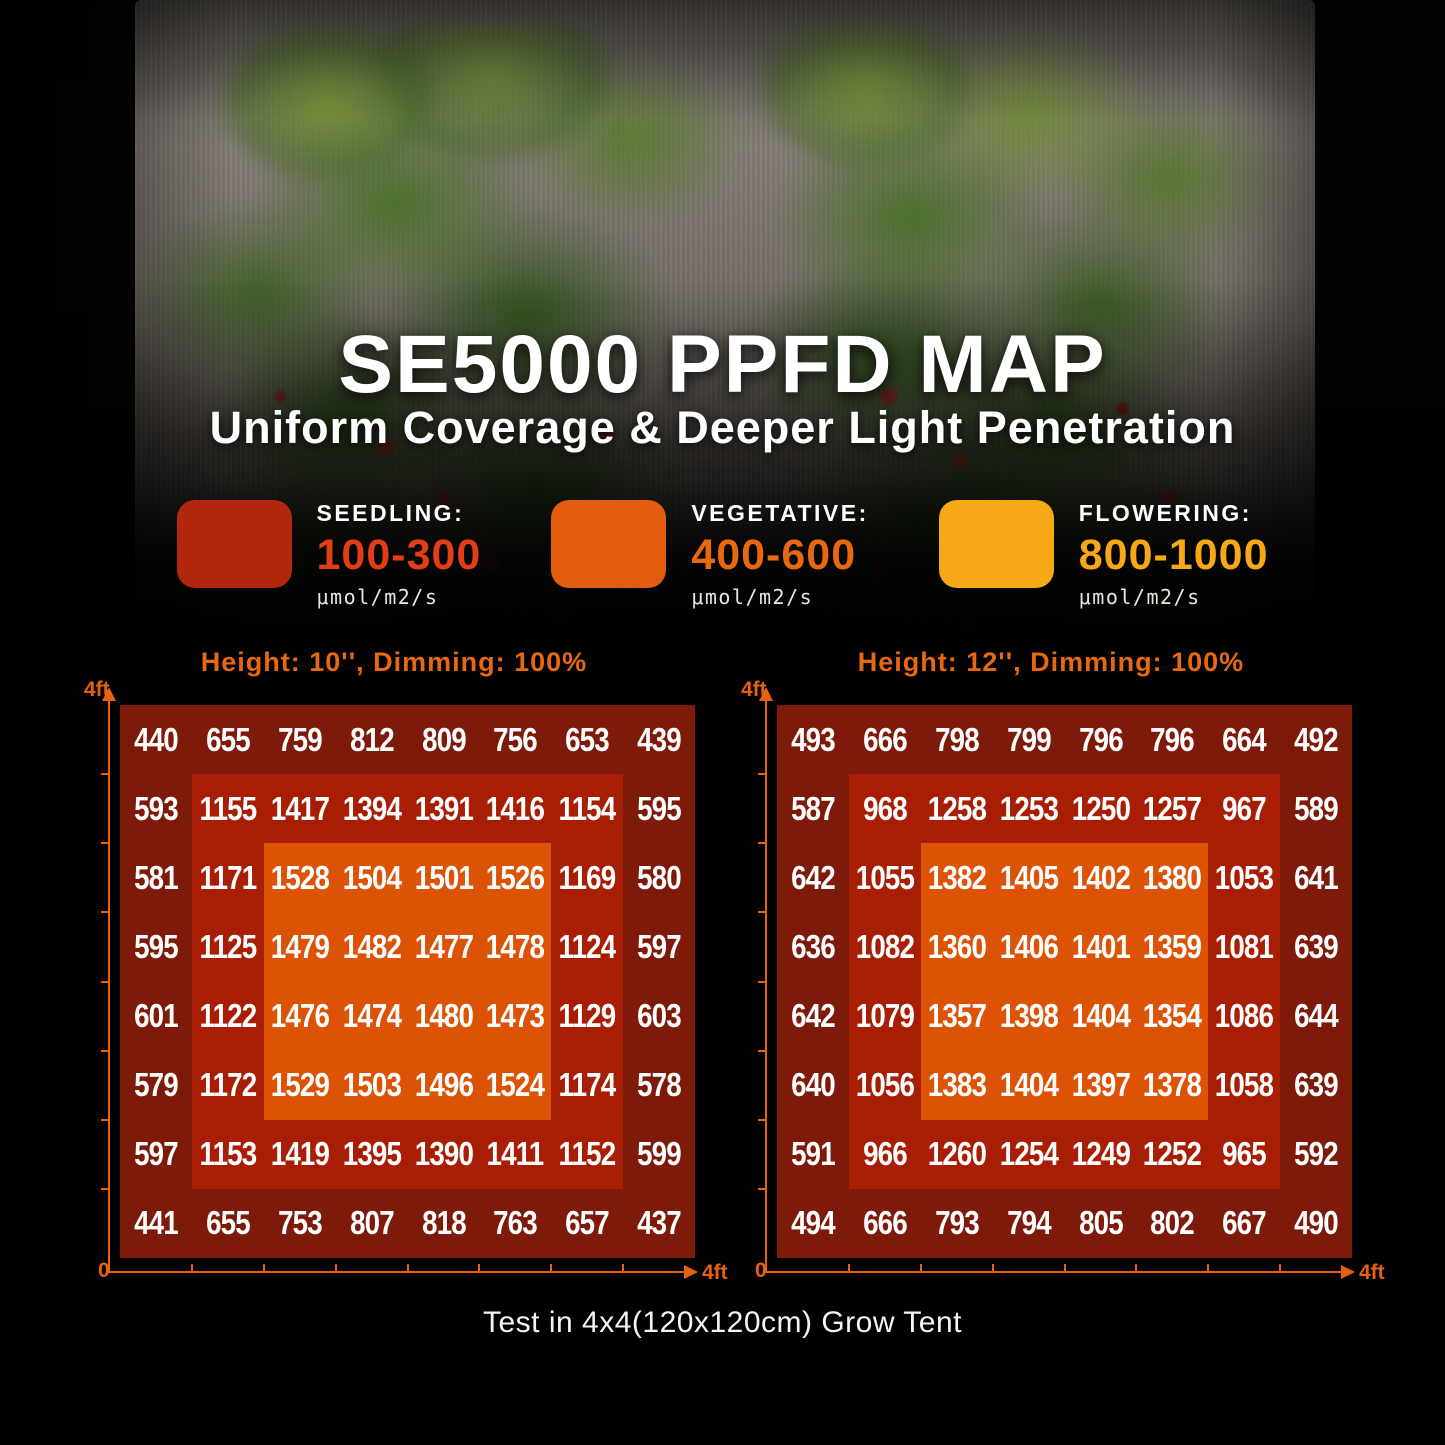 This screenshot has height=1445, width=1445. Describe the element at coordinates (1100, 946) in the screenshot. I see `ppfd-value: 1401` at that location.